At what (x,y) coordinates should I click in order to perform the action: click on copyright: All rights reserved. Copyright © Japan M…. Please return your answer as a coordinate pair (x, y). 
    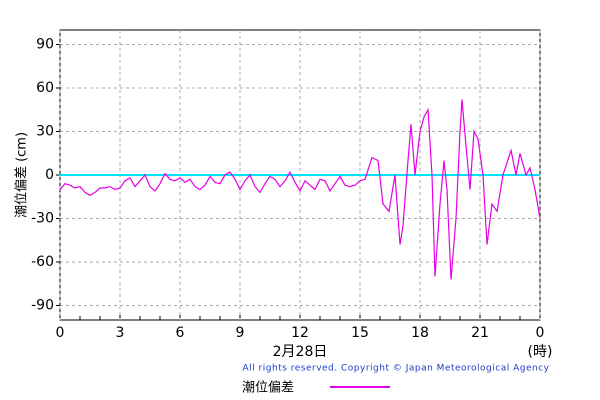
    Looking at the image, I should click on (396, 369).